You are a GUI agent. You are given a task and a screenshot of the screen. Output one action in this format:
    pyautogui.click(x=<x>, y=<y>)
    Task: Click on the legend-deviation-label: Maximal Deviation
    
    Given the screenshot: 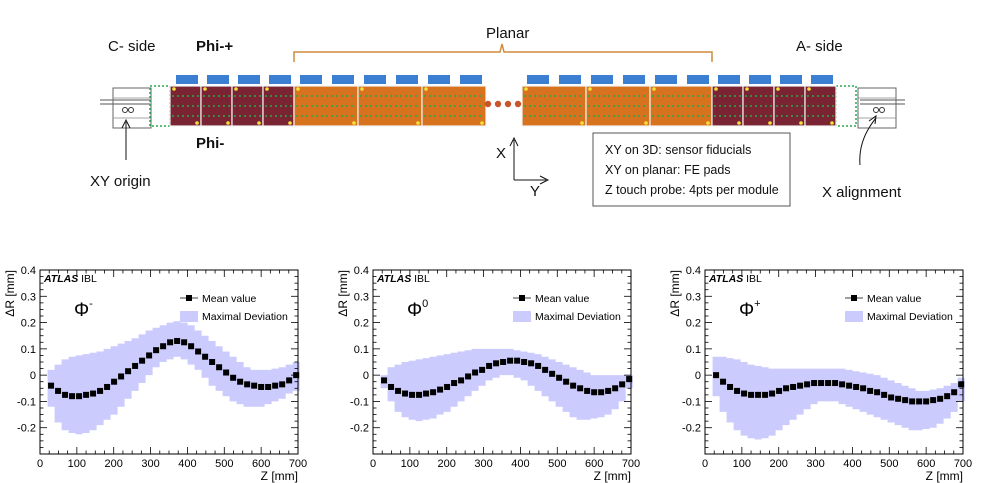 What is the action you would take?
    pyautogui.click(x=245, y=317)
    